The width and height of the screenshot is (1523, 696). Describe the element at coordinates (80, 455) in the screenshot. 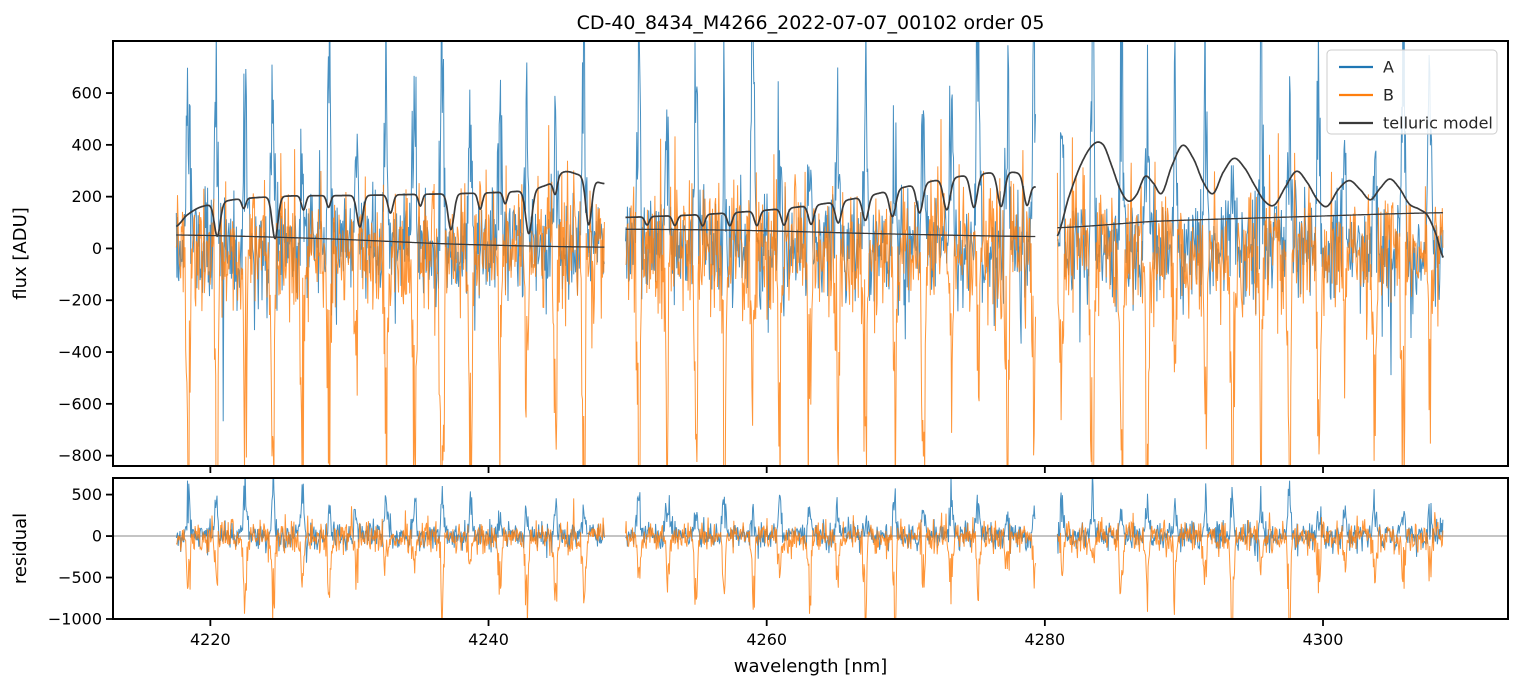

I see `y-tick-label: −800` at that location.